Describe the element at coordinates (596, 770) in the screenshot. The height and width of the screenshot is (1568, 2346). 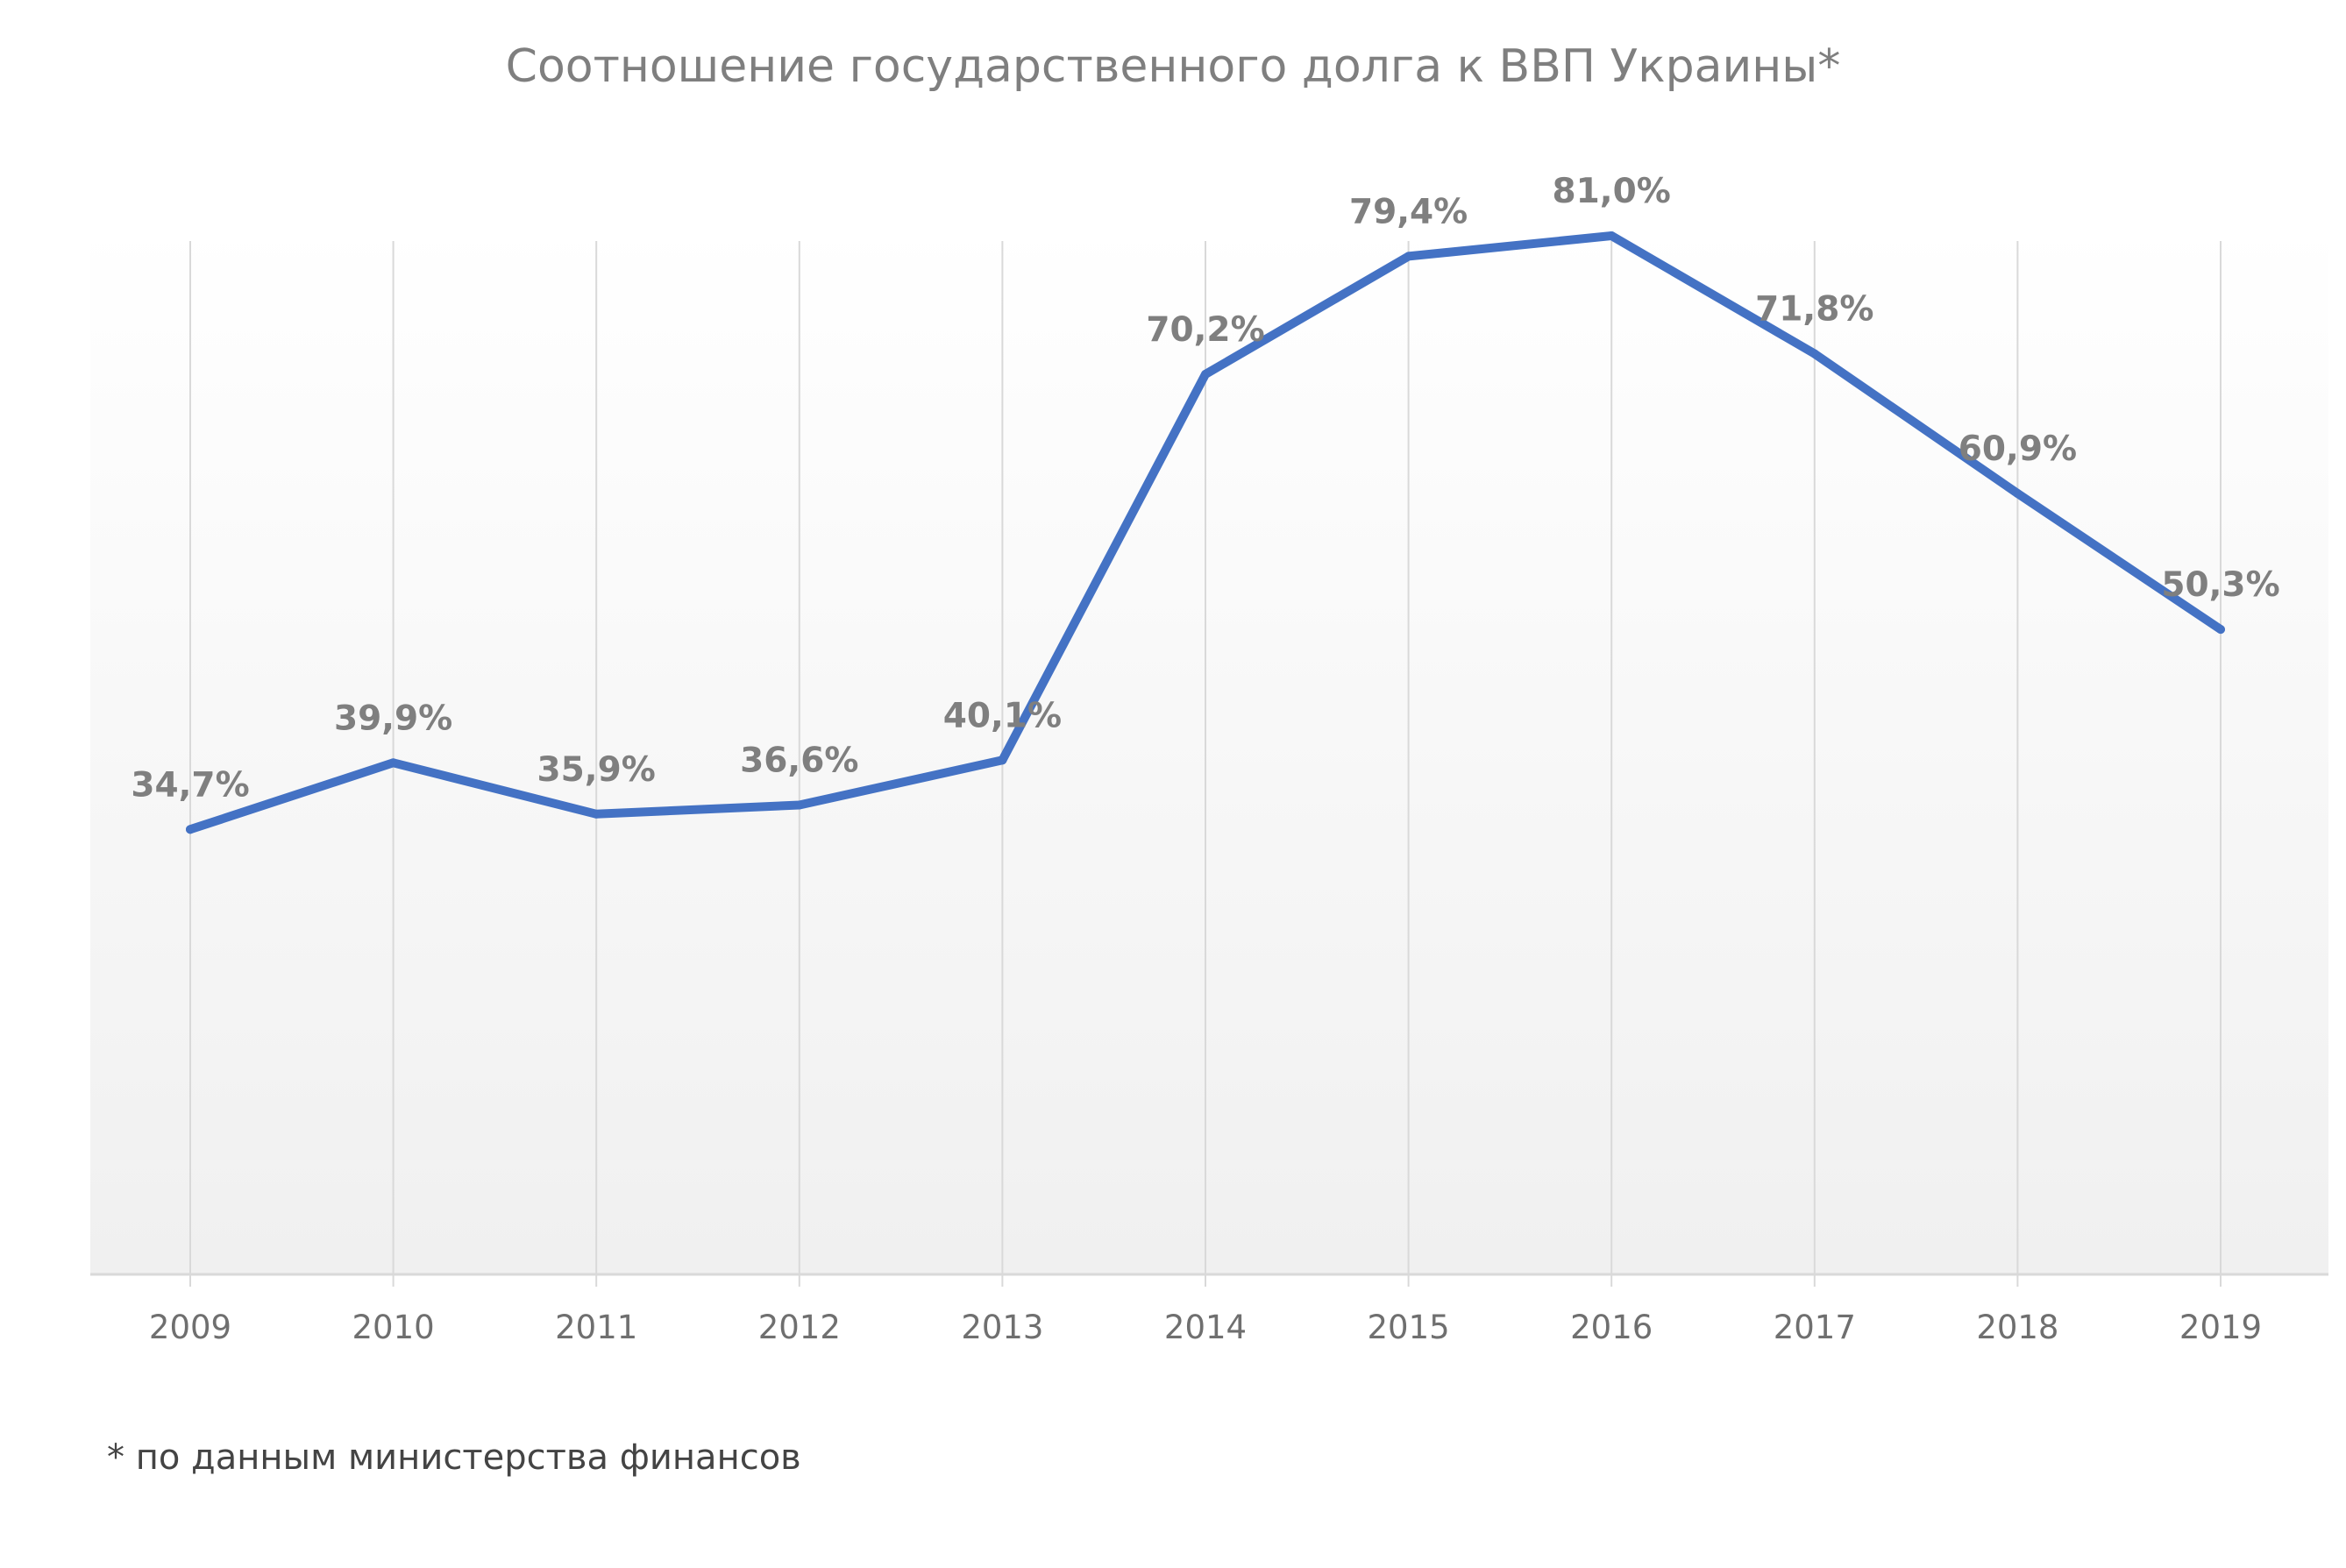
I see `data-label-2011: 35,9%` at that location.